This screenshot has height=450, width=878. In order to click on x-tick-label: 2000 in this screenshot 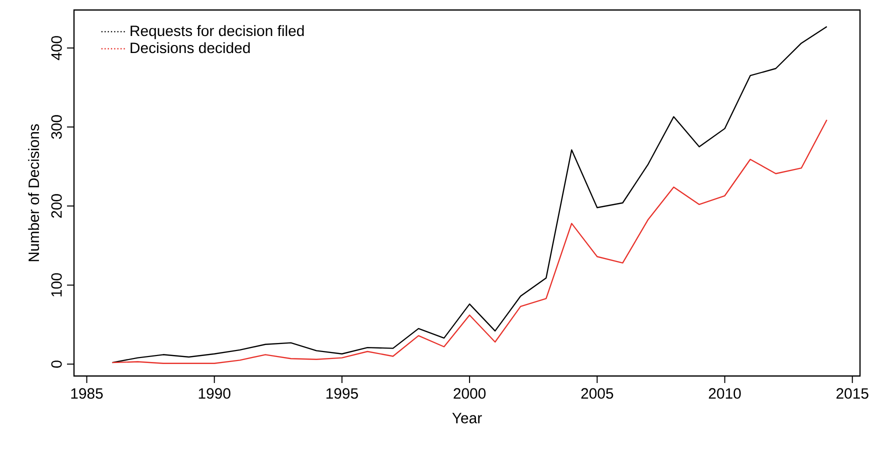, I will do `click(470, 393)`.